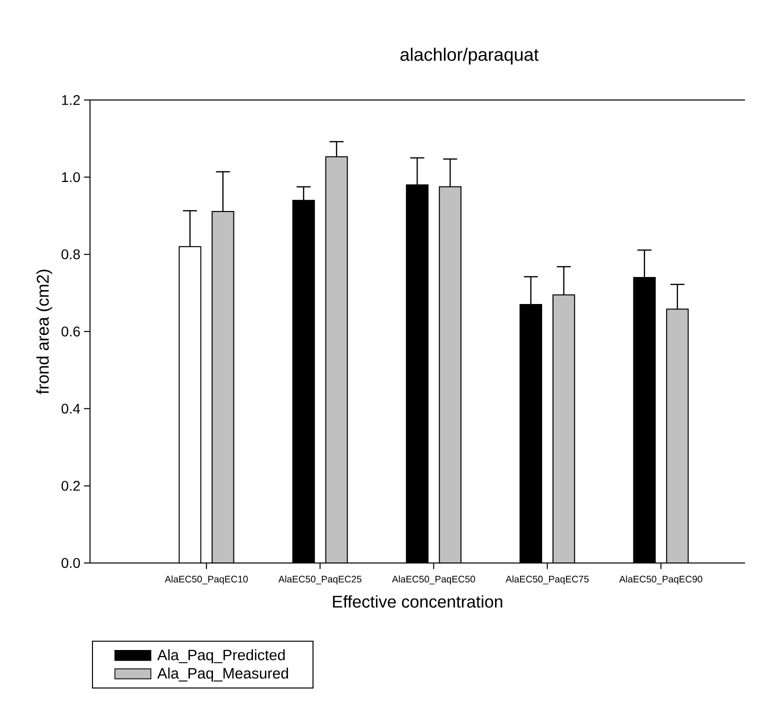  Describe the element at coordinates (320, 580) in the screenshot. I see `x-tick-label: AlaEC50_PaqEC25` at that location.